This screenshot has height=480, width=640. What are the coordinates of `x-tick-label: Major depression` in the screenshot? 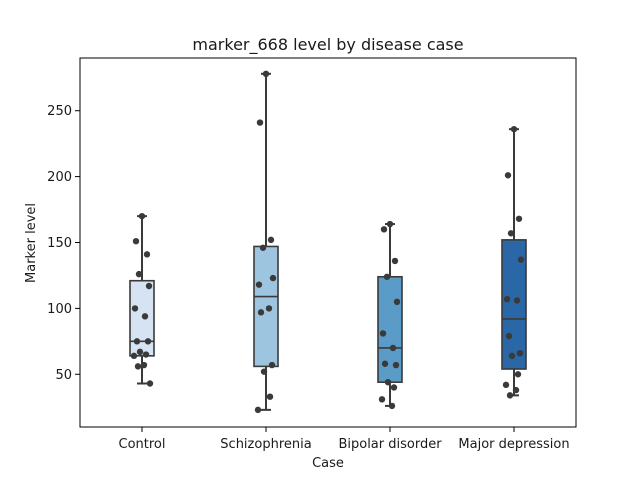 It's located at (513, 444).